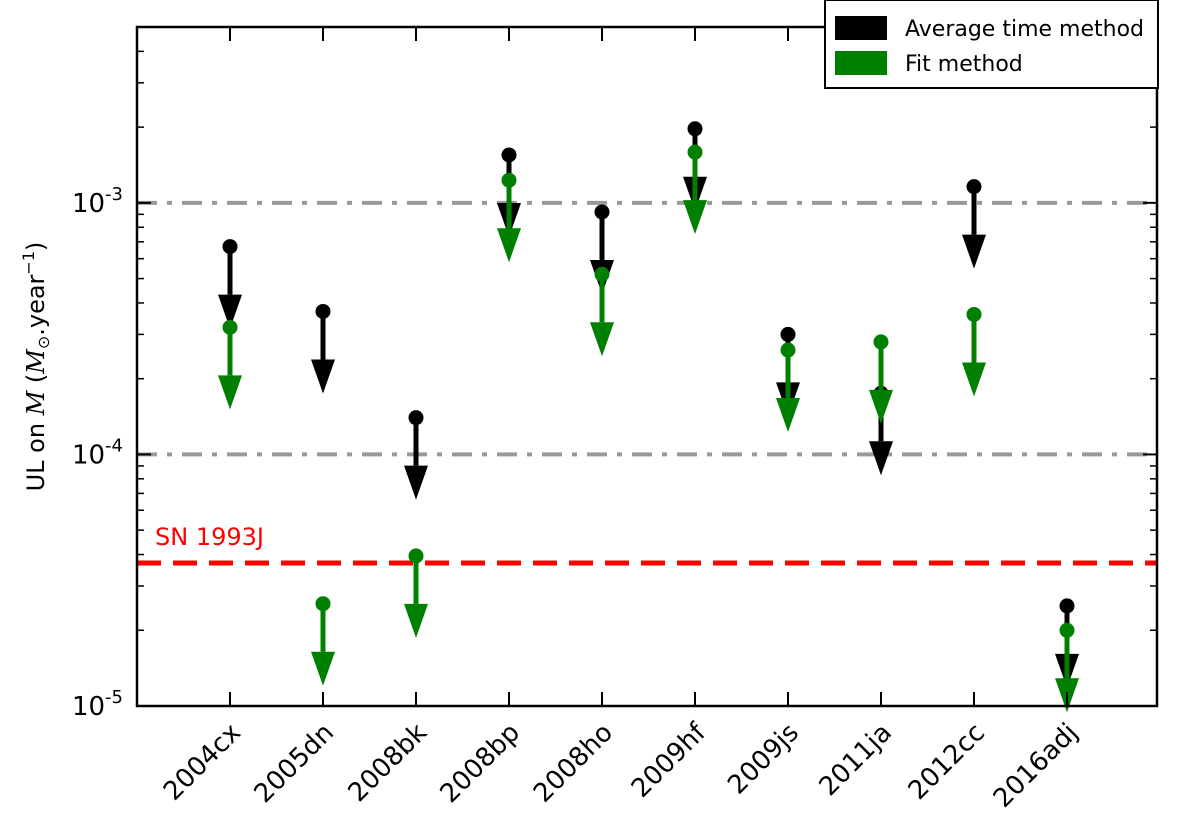 The height and width of the screenshot is (825, 1200). Describe the element at coordinates (28, 263) in the screenshot. I see `y-label-unit-sup: −1` at that location.